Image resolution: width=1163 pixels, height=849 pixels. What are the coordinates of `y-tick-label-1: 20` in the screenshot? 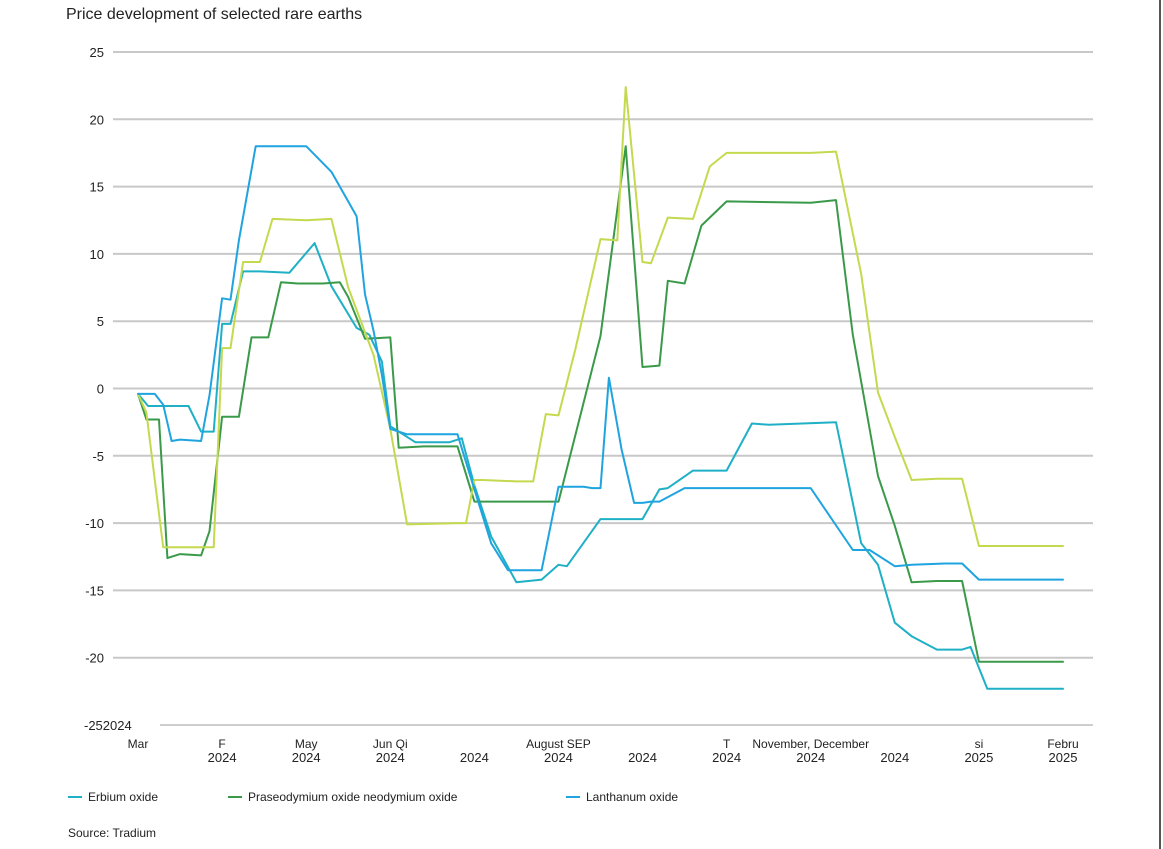 It's located at (97, 119).